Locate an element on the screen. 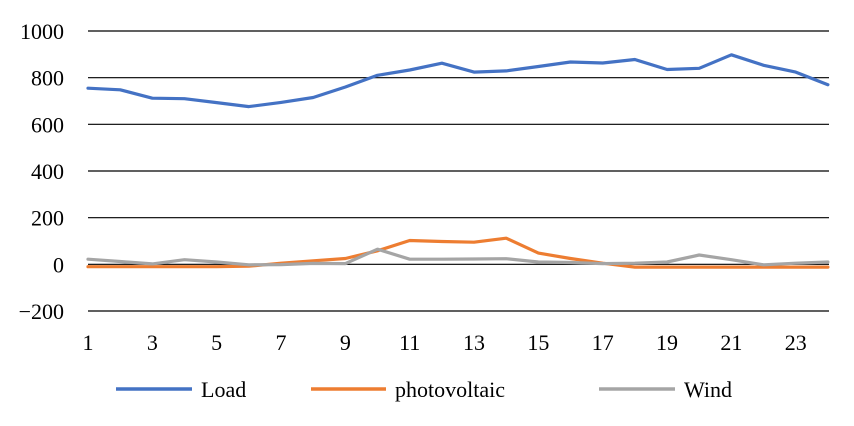 Image resolution: width=854 pixels, height=426 pixels. legend-label: Load is located at coordinates (223, 389).